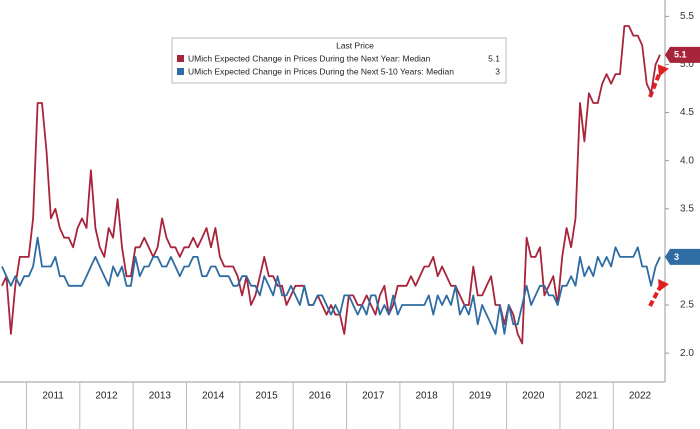 This screenshot has height=429, width=700. Describe the element at coordinates (53, 396) in the screenshot. I see `x-tick-label: 2011` at that location.